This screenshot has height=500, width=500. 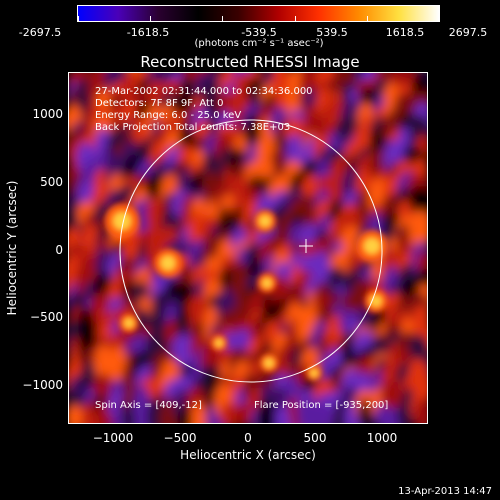 What do you see at coordinates (42, 385) in the screenshot?
I see `y-tick-label: −1000` at bounding box center [42, 385].